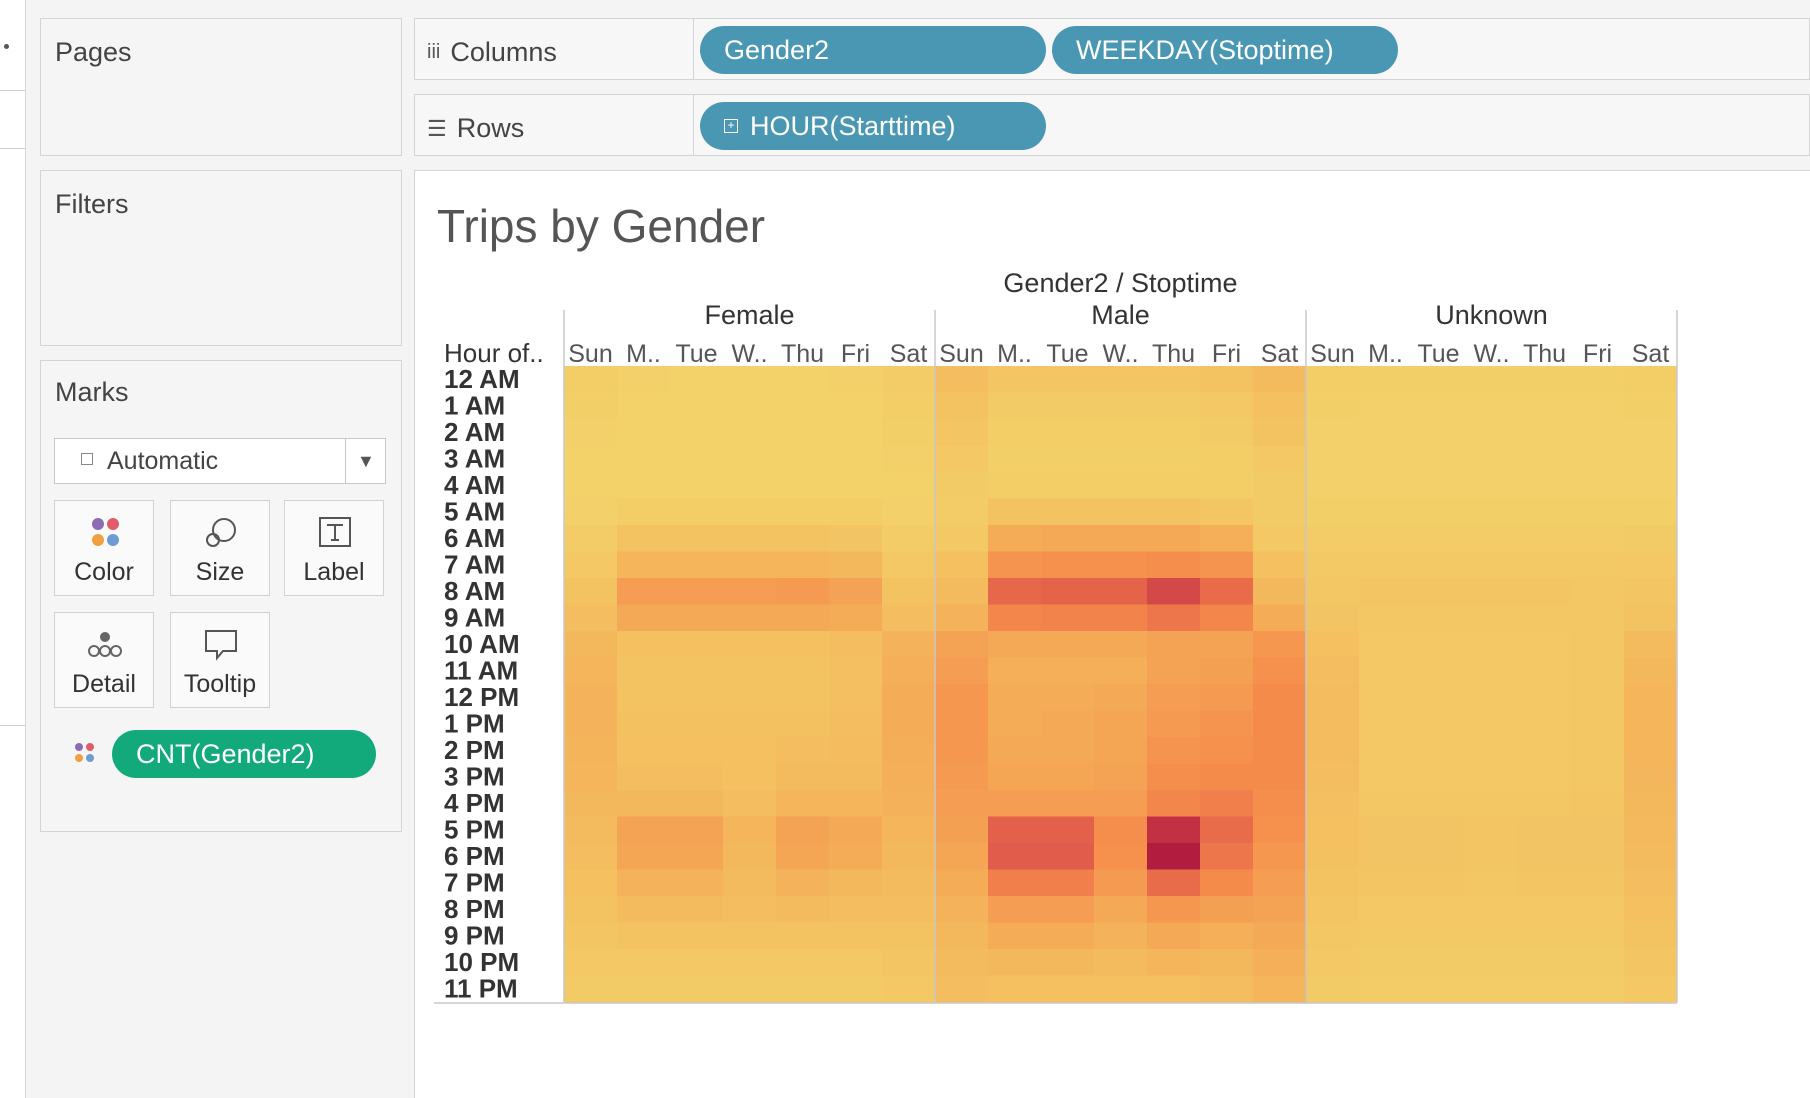 This screenshot has height=1098, width=1810. What do you see at coordinates (481, 697) in the screenshot?
I see `hour-label: 12 PM` at bounding box center [481, 697].